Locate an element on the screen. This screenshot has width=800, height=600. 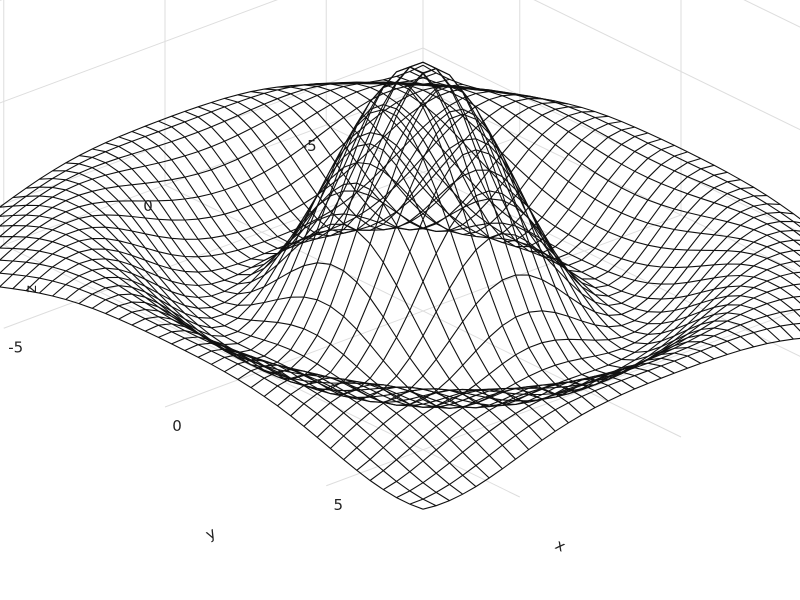
x-tick-label: 5 is located at coordinates (338, 505).